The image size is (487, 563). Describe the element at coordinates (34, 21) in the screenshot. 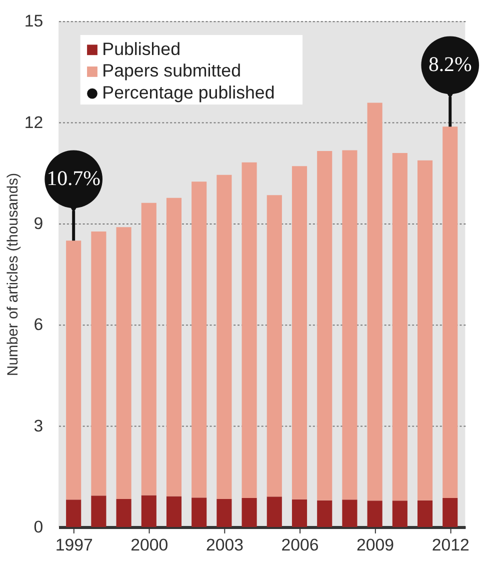

I see `y-tick-label: 15` at that location.